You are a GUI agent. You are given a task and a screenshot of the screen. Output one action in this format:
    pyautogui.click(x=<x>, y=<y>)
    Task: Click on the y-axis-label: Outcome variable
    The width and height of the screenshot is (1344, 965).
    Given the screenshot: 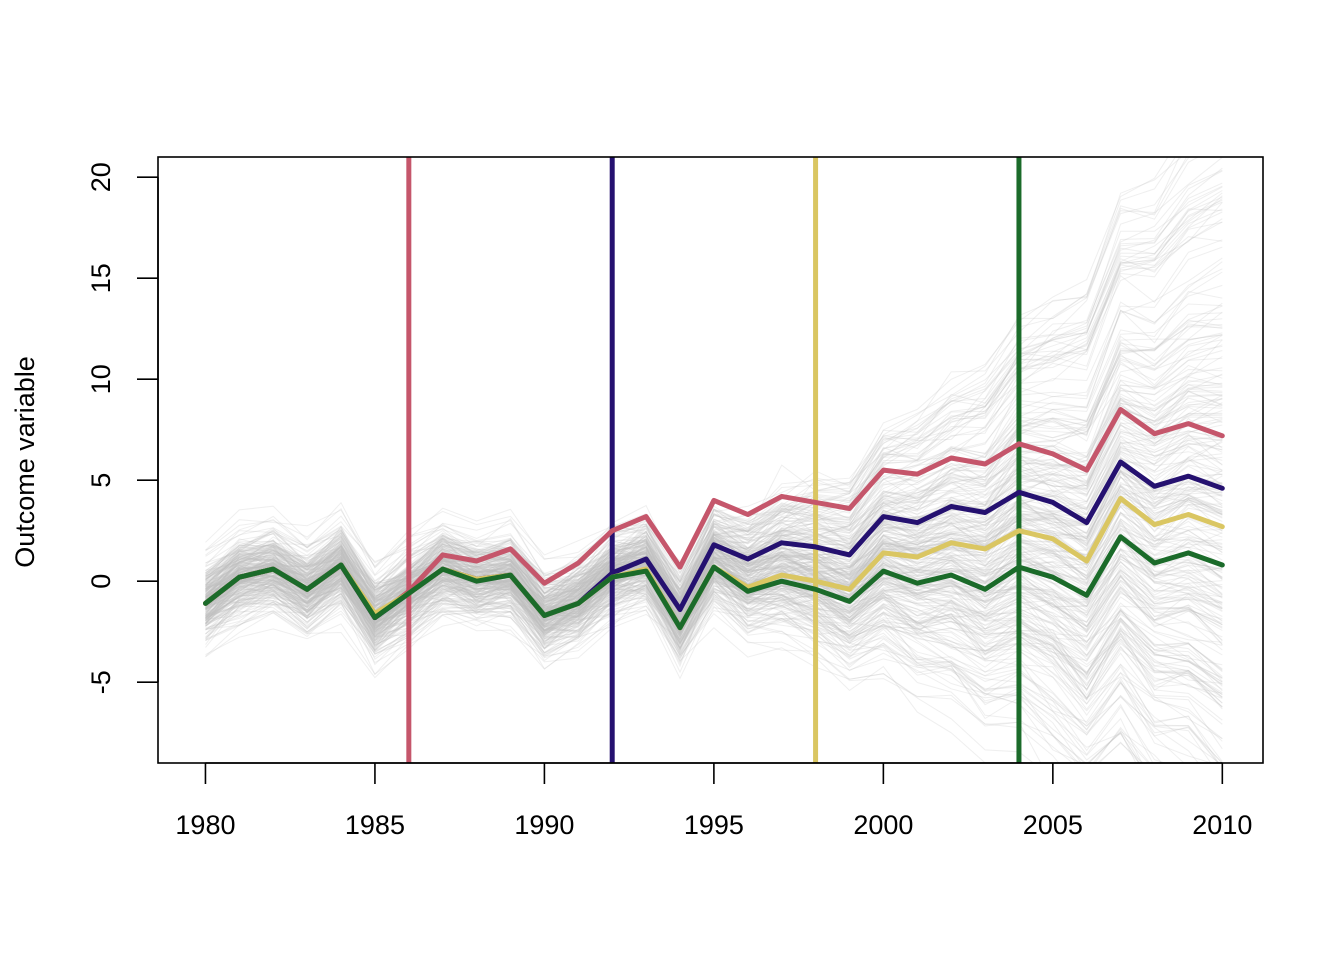 What is the action you would take?
    pyautogui.click(x=25, y=462)
    